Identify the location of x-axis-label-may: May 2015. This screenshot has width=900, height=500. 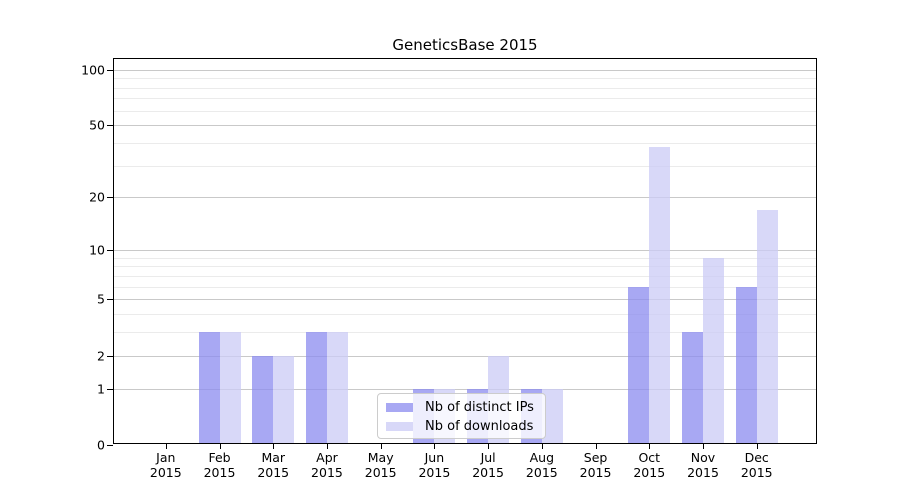
(381, 465).